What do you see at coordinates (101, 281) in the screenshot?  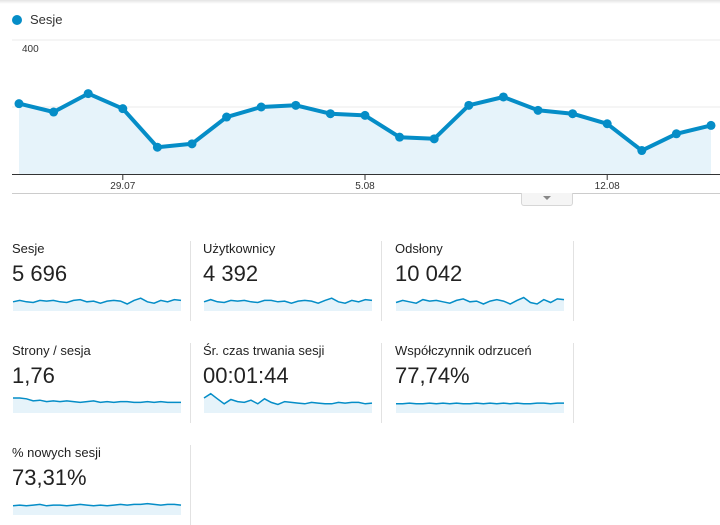 I see `metric-tile-sessions: Sesje 5 696` at bounding box center [101, 281].